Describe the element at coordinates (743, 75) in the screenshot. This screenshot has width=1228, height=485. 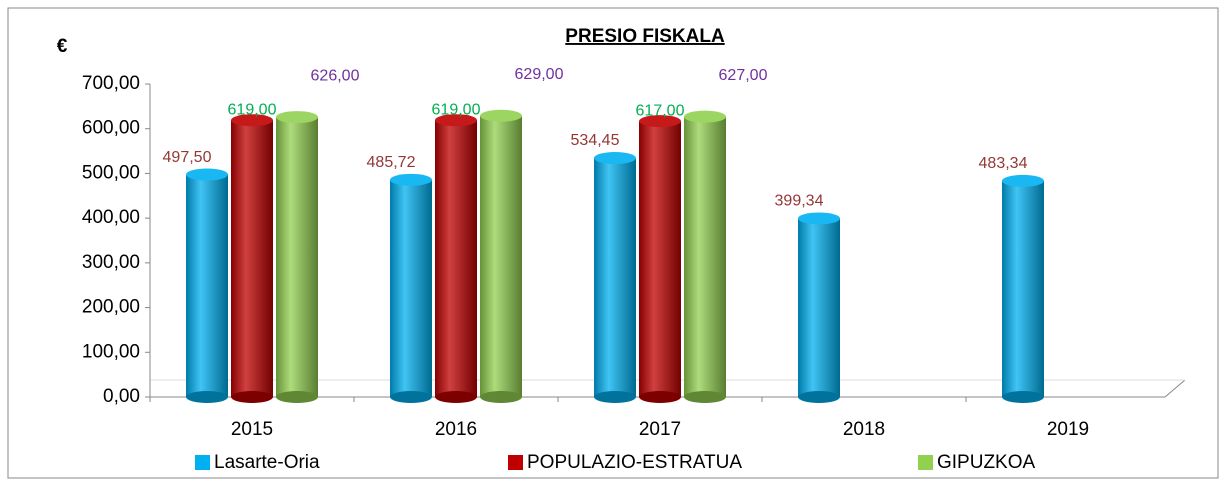
I see `data-label: 627,00` at that location.